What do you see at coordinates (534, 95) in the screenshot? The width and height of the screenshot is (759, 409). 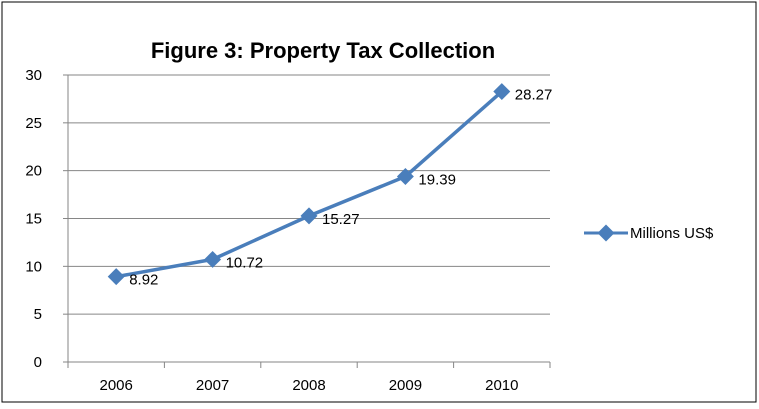 I see `data-label: 28.27` at bounding box center [534, 95].